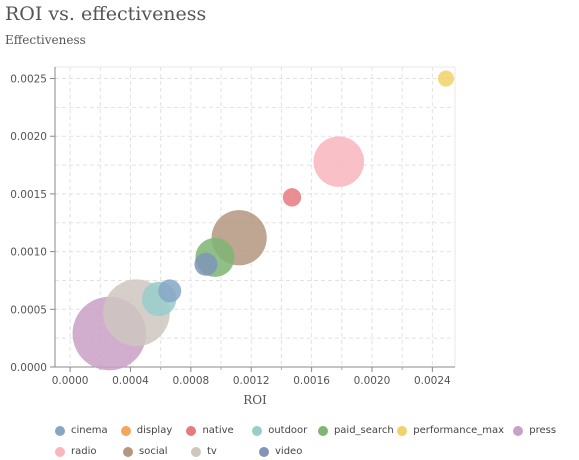 This screenshot has width=579, height=460. What do you see at coordinates (106, 14) in the screenshot?
I see `chart-title: ROI vs. effectiveness` at bounding box center [106, 14].